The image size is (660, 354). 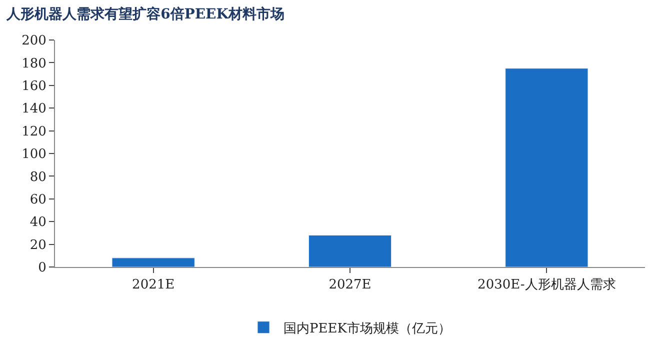 I want to click on x-tick-label: 2021E, so click(x=153, y=285).